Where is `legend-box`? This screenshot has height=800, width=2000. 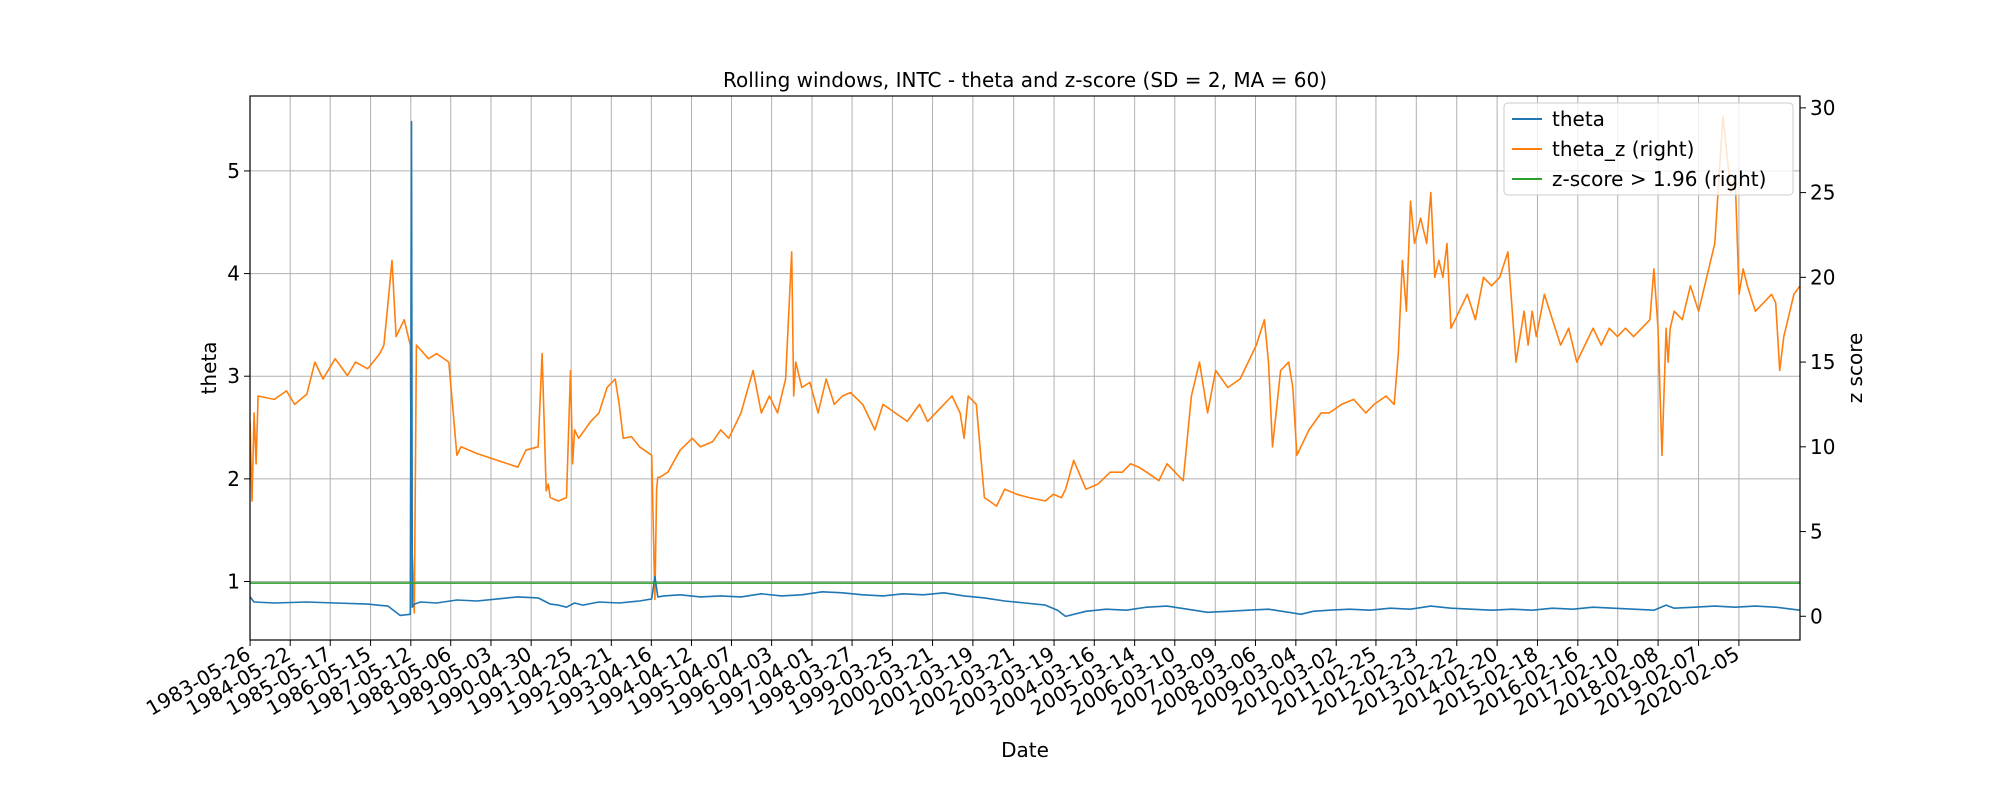 legend-box is located at coordinates (1648, 149).